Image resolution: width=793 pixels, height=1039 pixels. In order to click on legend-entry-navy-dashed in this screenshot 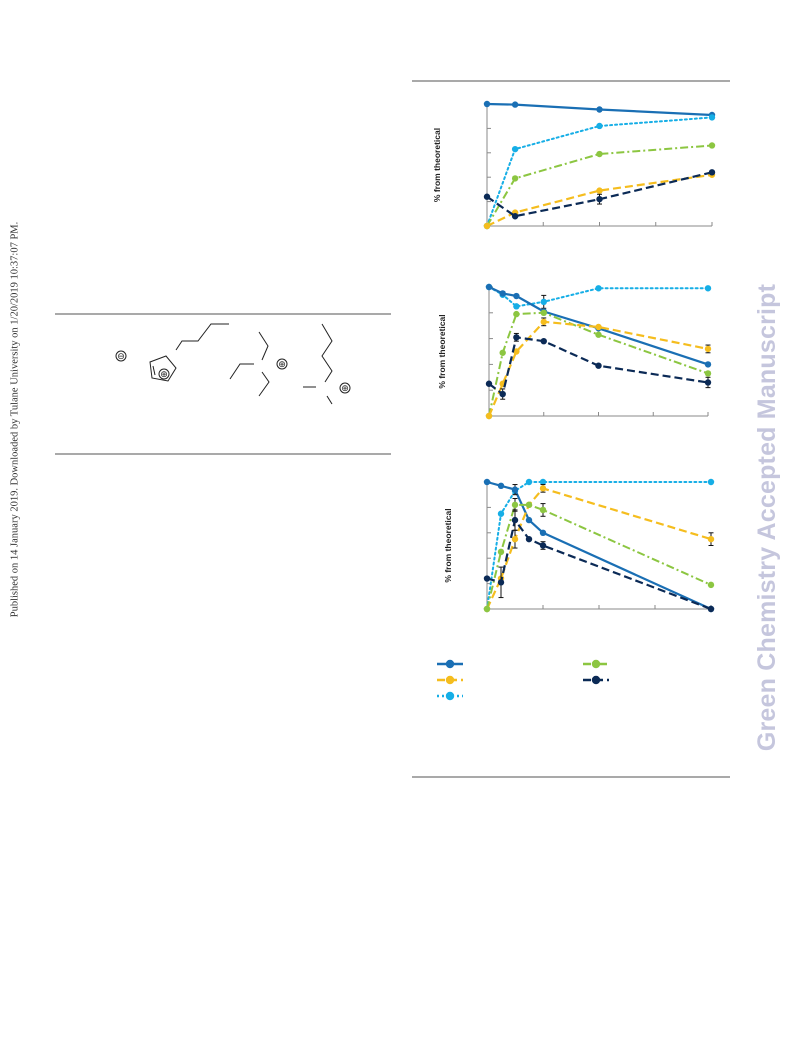, I will do `click(596, 680)`.